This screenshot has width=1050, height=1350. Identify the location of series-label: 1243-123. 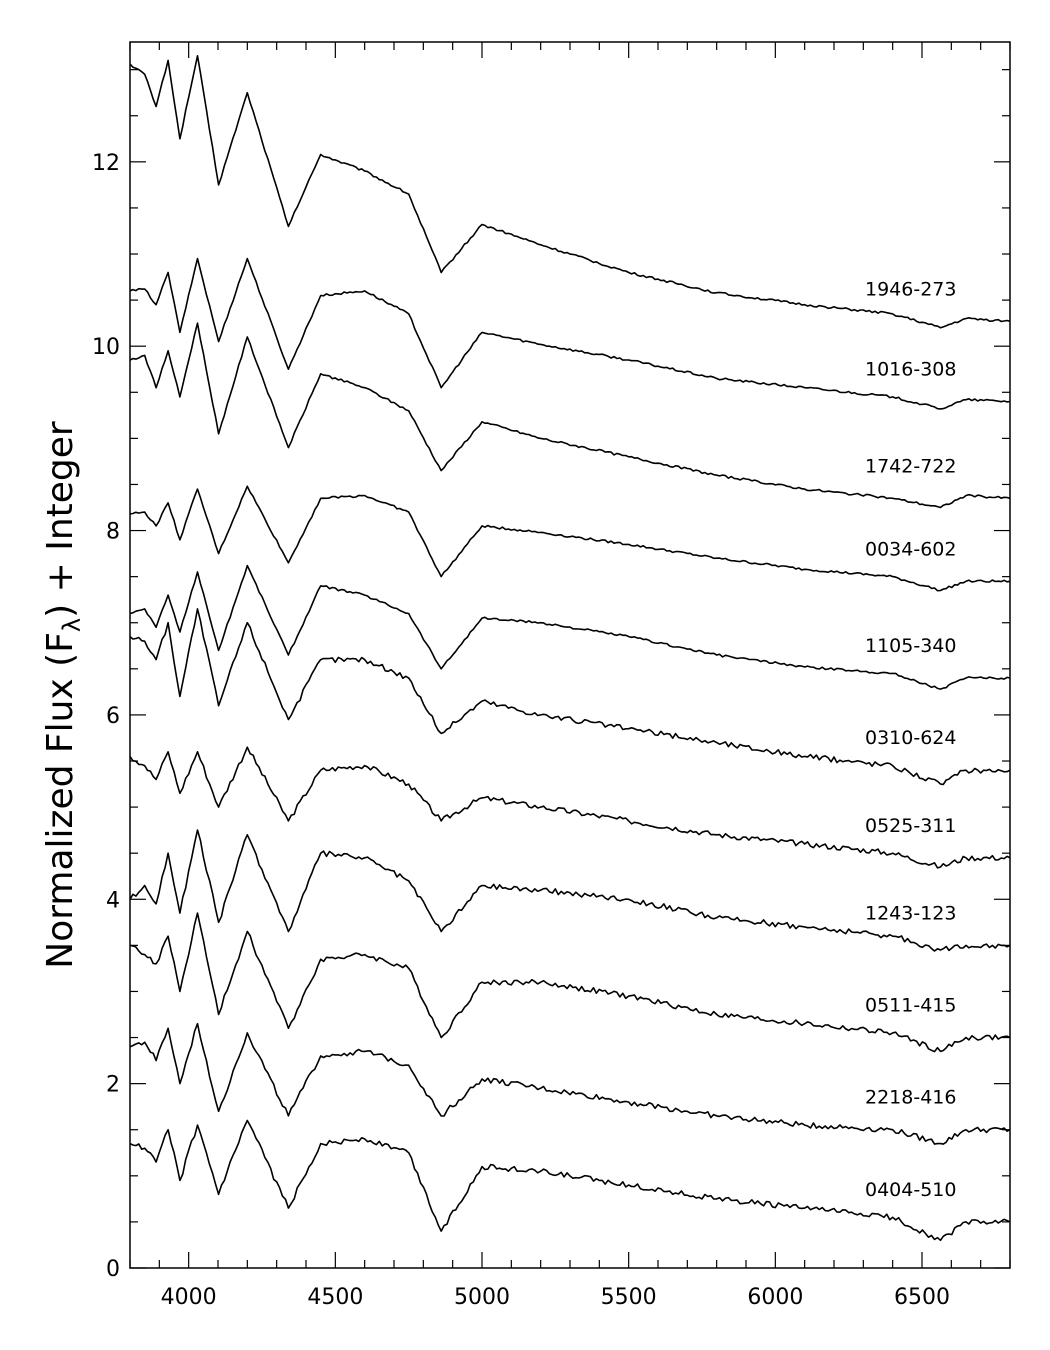
(910, 913).